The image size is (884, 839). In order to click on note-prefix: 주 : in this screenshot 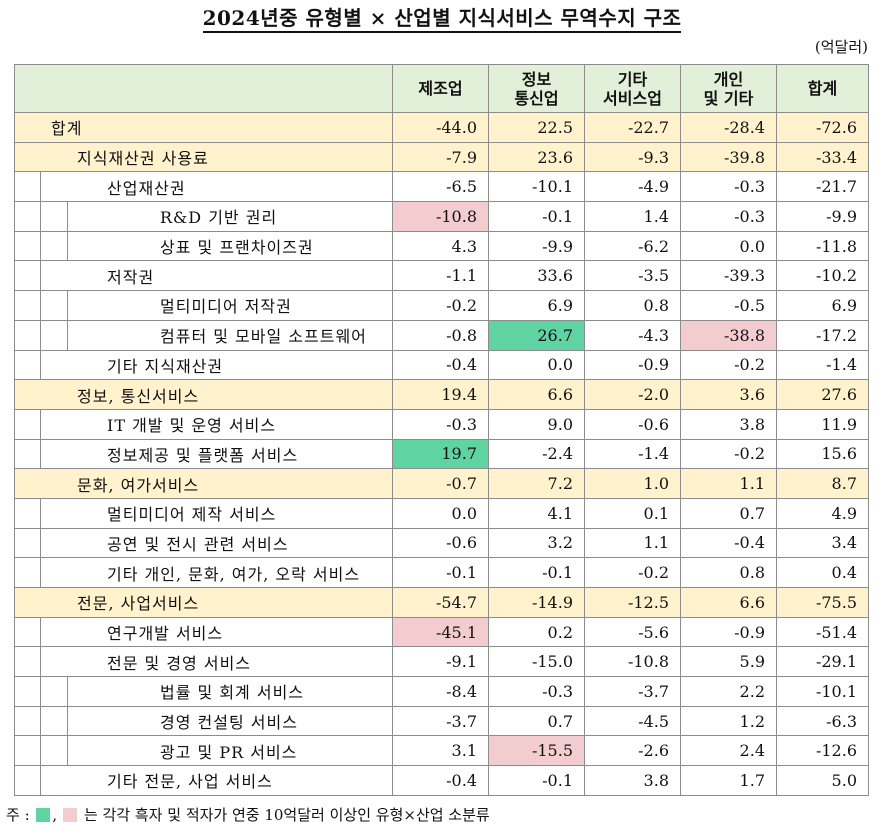, I will do `click(20, 815)`.